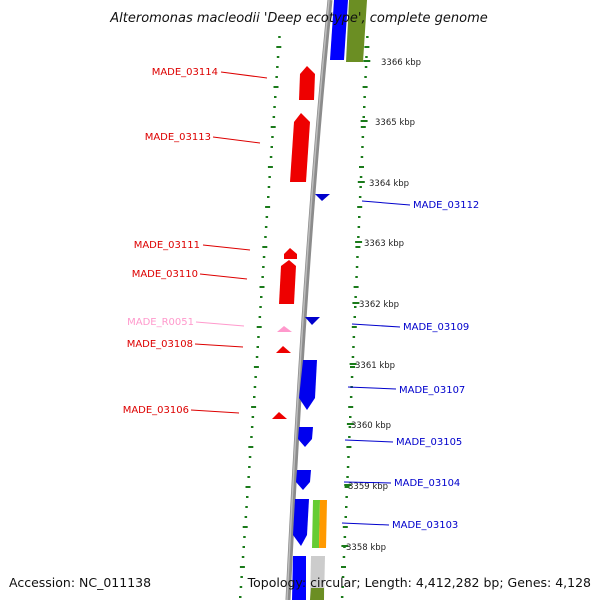 The width and height of the screenshot is (600, 600). I want to click on gene-label-made-03103: MADE_03103, so click(425, 525).